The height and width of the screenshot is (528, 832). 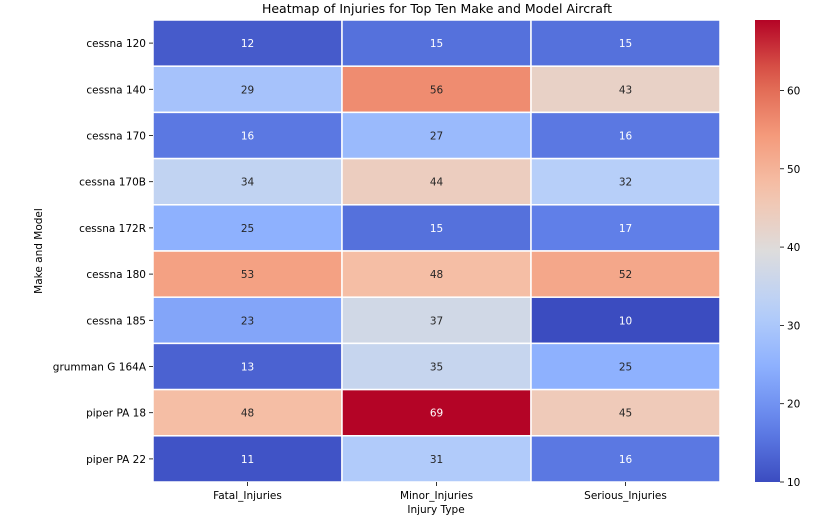 What do you see at coordinates (247, 275) in the screenshot?
I see `cell-value-label: 53` at bounding box center [247, 275].